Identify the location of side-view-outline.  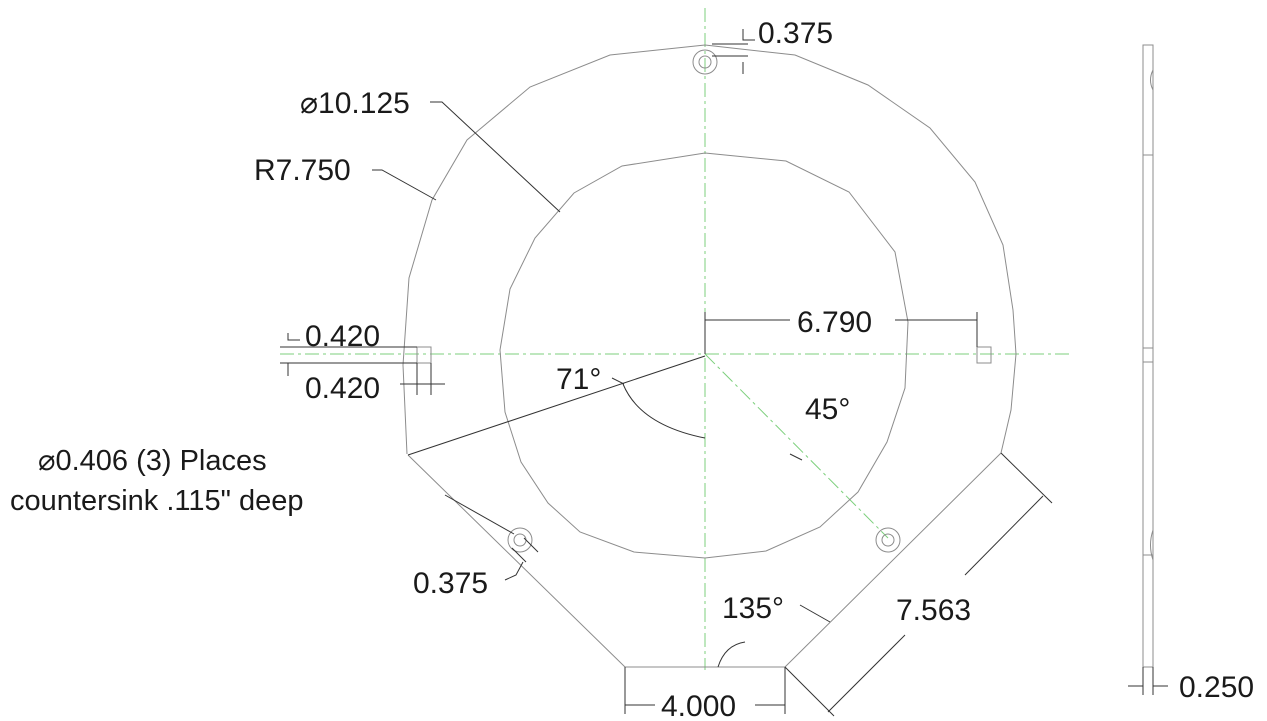
(1148, 356).